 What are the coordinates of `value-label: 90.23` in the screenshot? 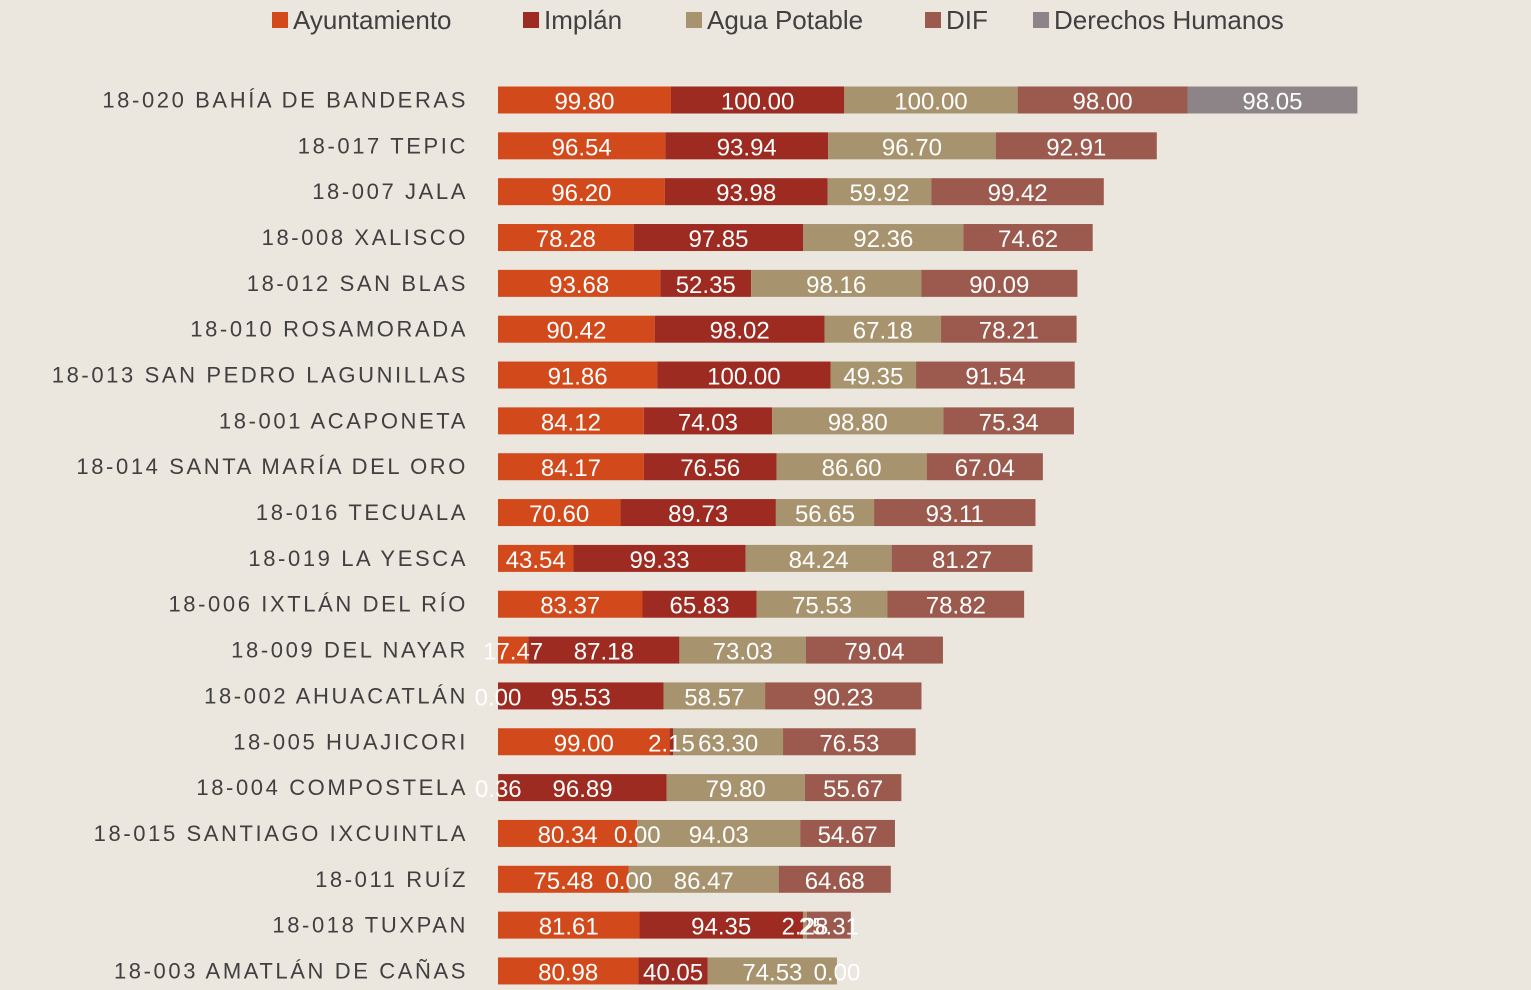 It's located at (843, 697).